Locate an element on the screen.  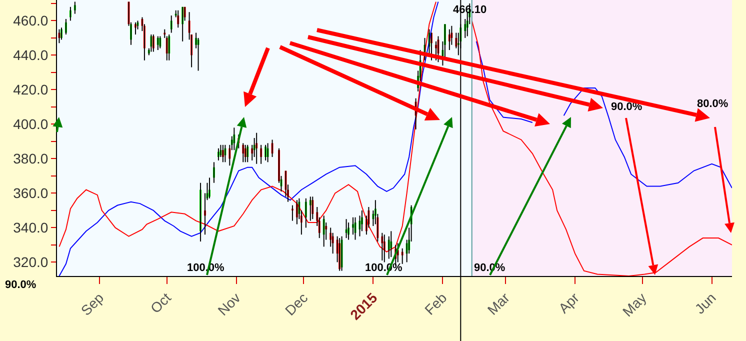
x-tick-label: Feb is located at coordinates (435, 303).